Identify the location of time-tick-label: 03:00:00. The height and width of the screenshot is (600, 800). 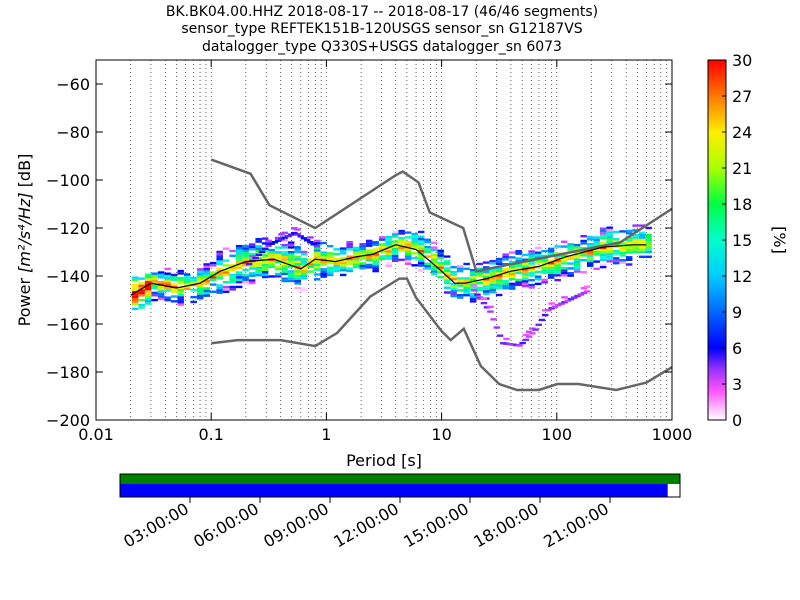
(156, 525).